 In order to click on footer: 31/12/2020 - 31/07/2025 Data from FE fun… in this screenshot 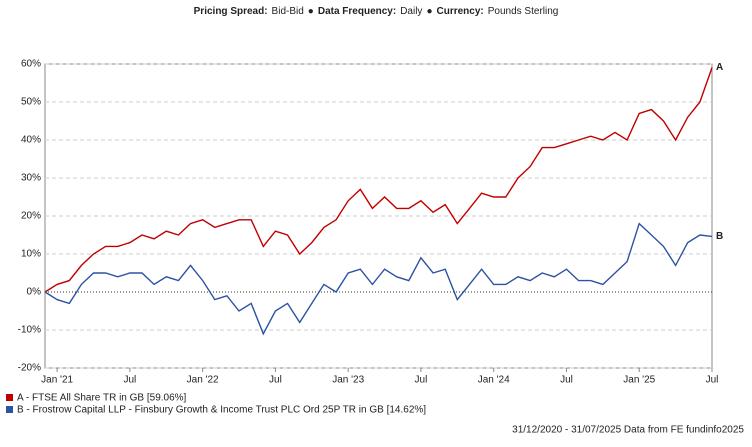, I will do `click(628, 430)`.